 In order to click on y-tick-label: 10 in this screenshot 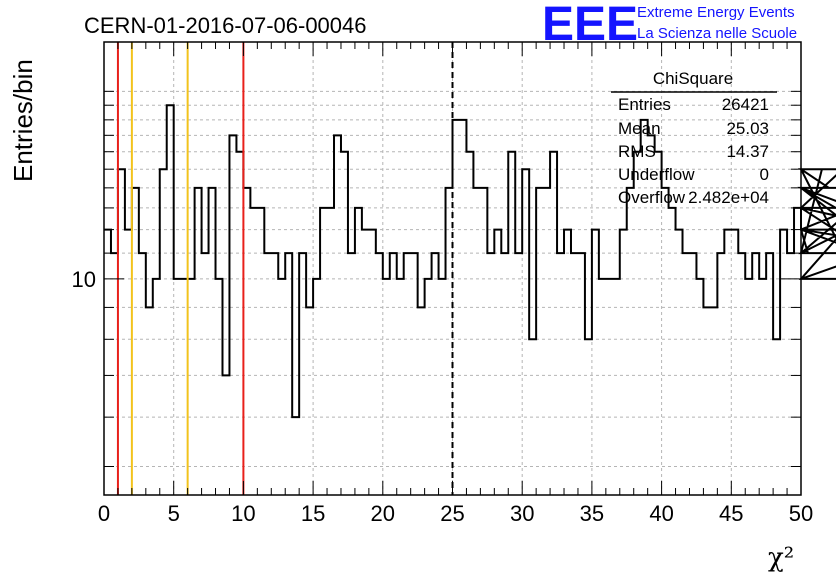, I will do `click(84, 279)`.